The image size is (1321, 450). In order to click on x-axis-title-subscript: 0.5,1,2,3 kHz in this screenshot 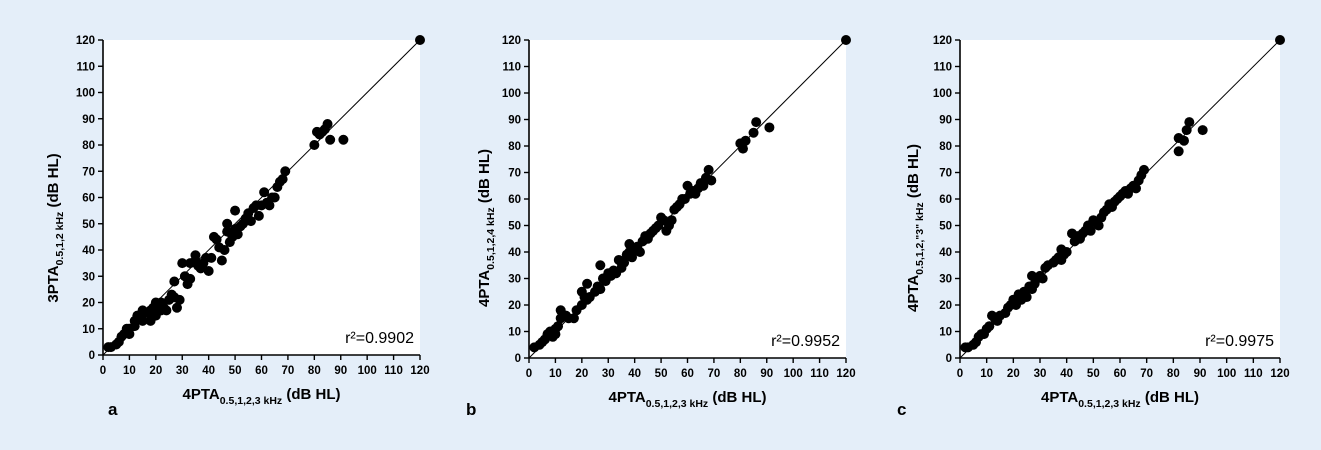, I will do `click(677, 404)`.